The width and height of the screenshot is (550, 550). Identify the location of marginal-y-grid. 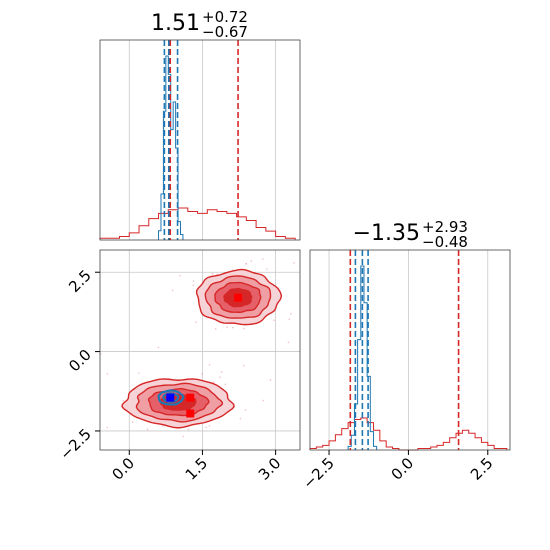
(408, 350).